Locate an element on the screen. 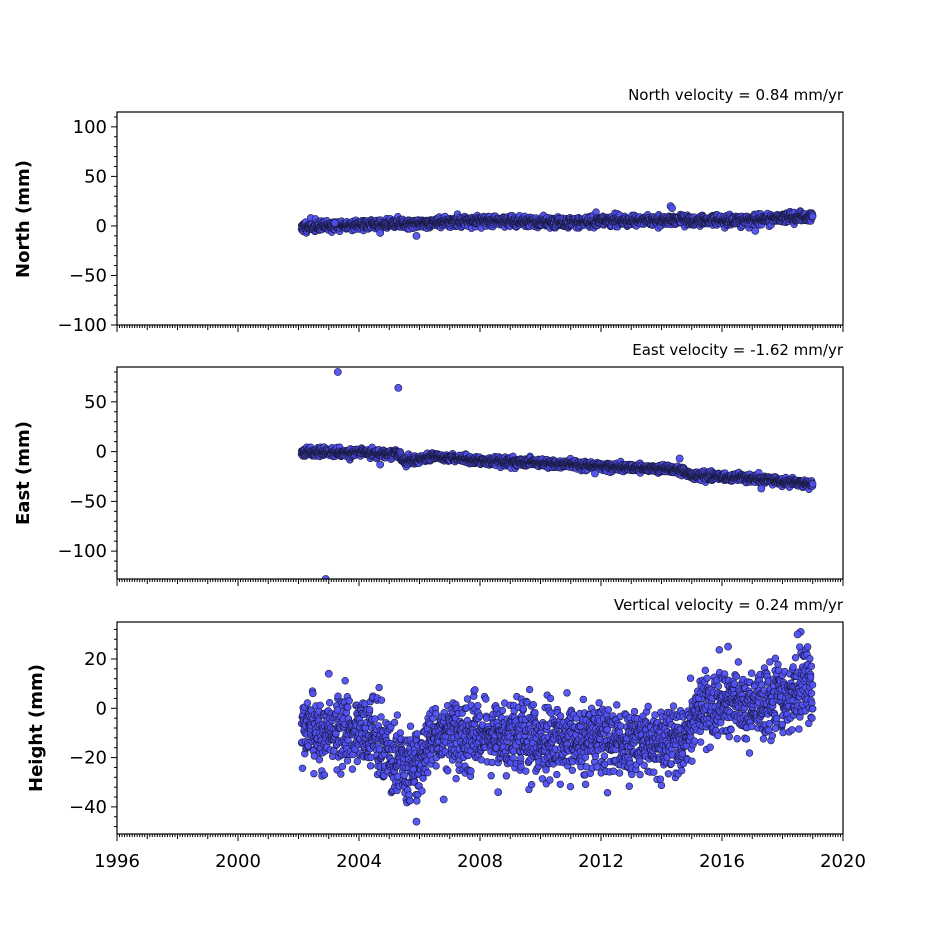  panel-north-title: North velocity = 0.84 mm/yr is located at coordinates (736, 95).